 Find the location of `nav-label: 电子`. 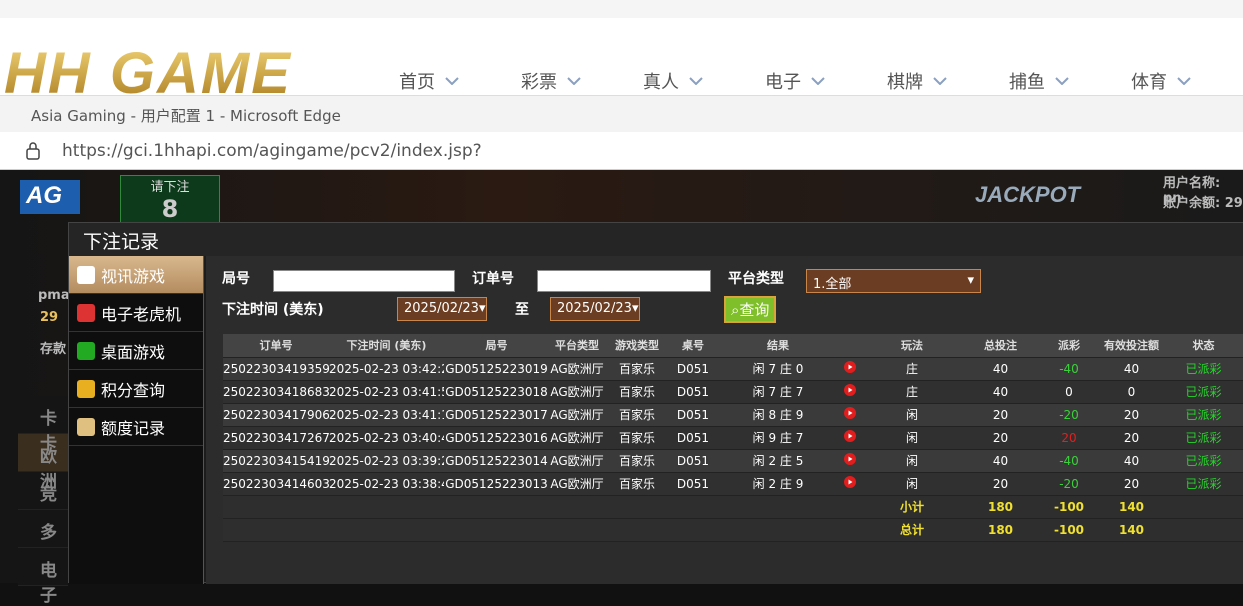

nav-label: 电子 is located at coordinates (783, 82).